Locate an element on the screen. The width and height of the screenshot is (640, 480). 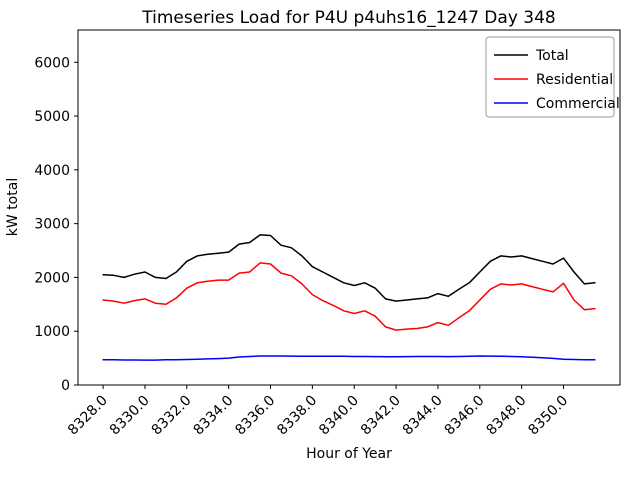
y-tick-label: 4000 is located at coordinates (52, 171).